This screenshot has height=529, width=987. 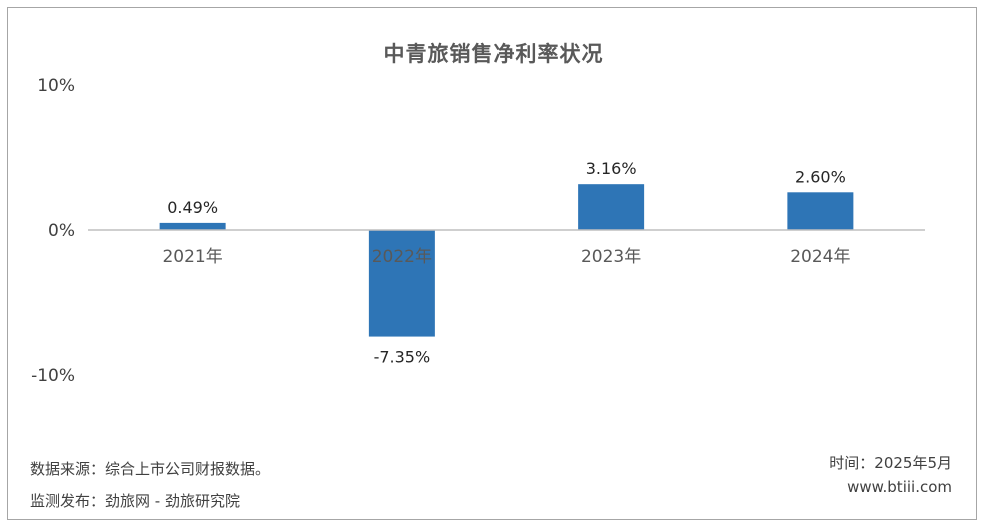 I want to click on y-tick-label: 10%, so click(x=56, y=86).